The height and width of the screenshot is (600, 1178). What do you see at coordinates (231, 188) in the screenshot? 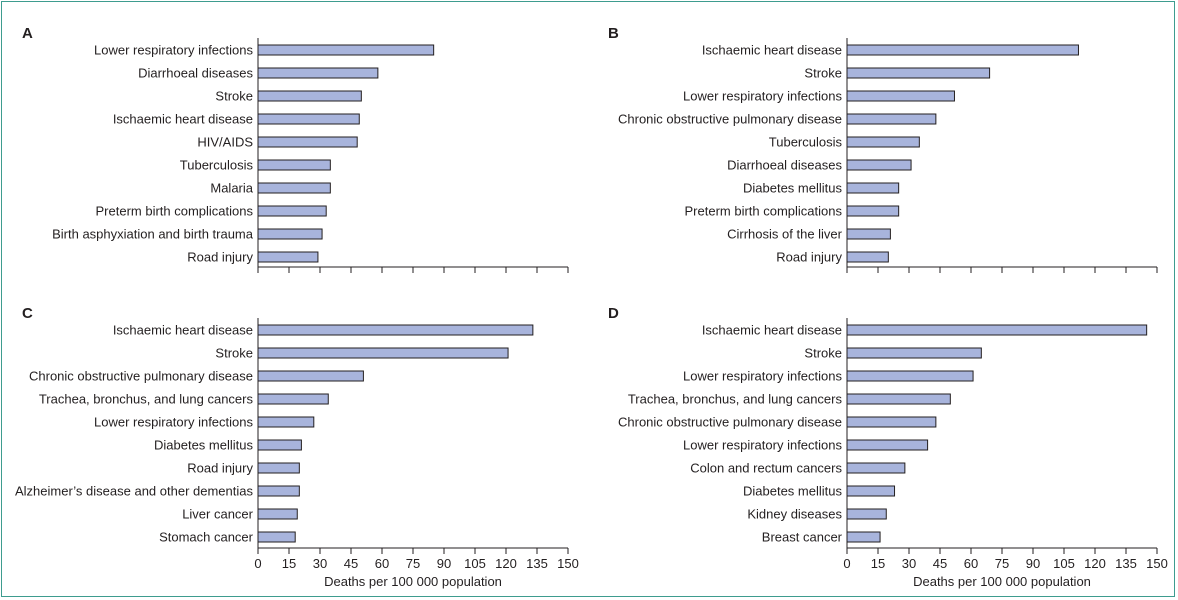
I see `category-label: Malaria` at bounding box center [231, 188].